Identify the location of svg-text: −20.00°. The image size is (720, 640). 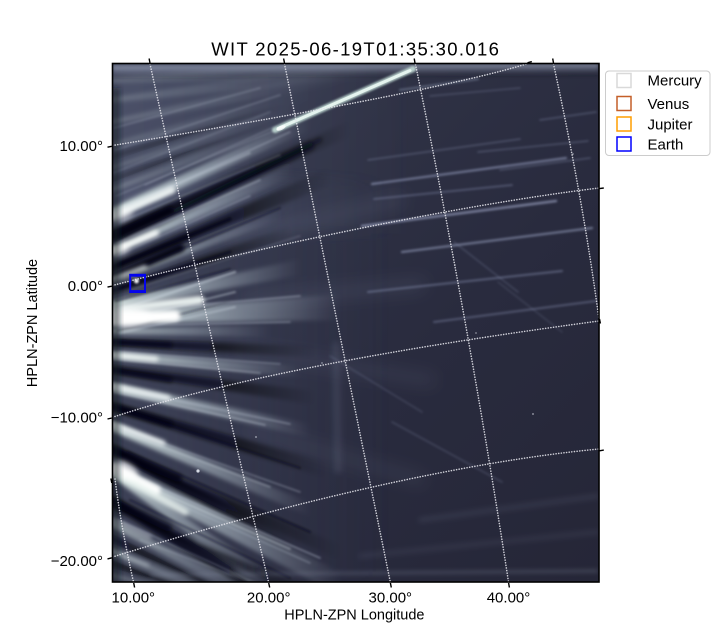
(77, 561).